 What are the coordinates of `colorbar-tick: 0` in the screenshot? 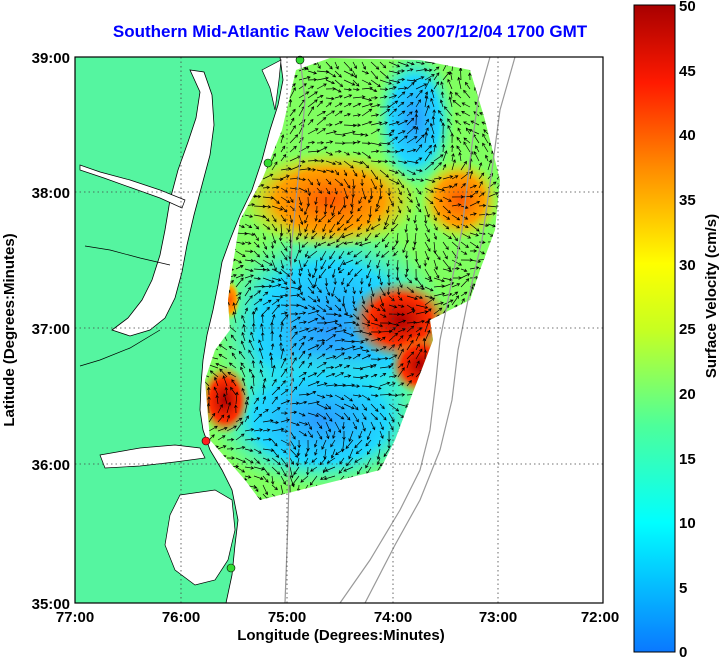 It's located at (683, 651).